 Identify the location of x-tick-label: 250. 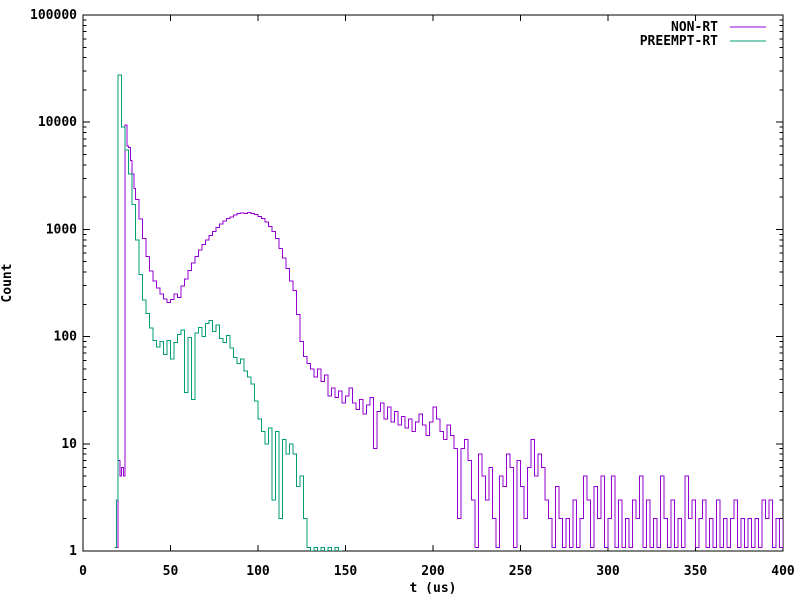
(521, 571).